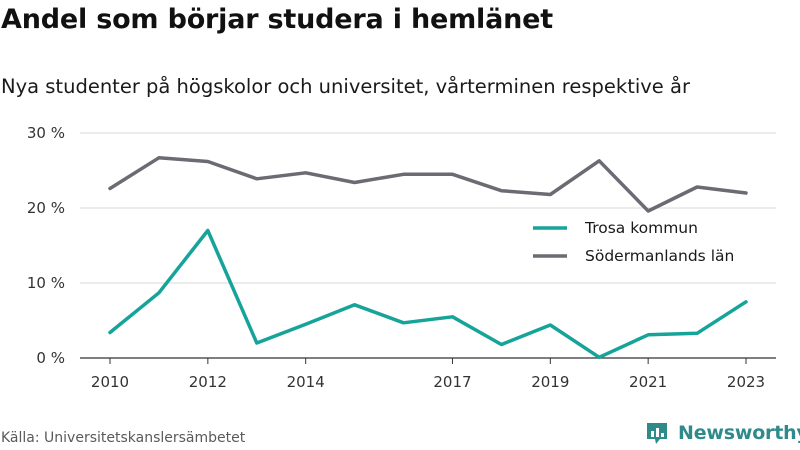  What do you see at coordinates (657, 433) in the screenshot?
I see `newsworthy-logo-icon` at bounding box center [657, 433].